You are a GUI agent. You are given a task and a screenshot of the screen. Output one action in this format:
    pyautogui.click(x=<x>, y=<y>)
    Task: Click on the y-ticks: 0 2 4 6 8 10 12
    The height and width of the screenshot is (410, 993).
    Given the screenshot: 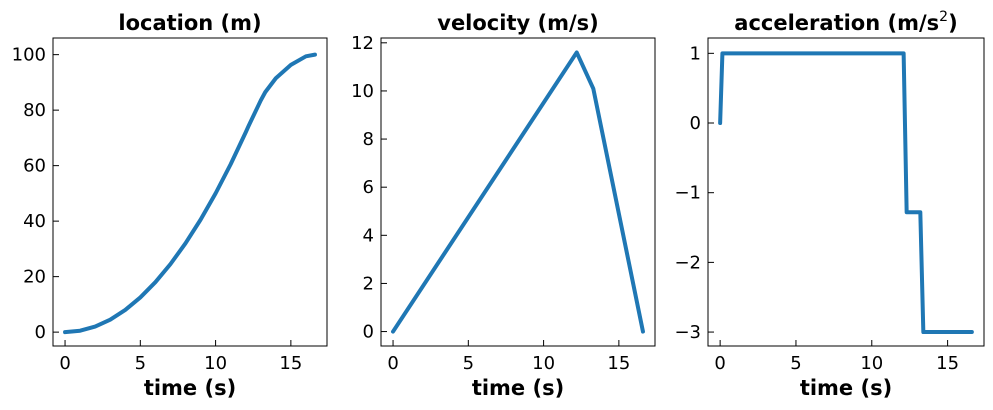 What is the action you would take?
    pyautogui.click(x=369, y=188)
    